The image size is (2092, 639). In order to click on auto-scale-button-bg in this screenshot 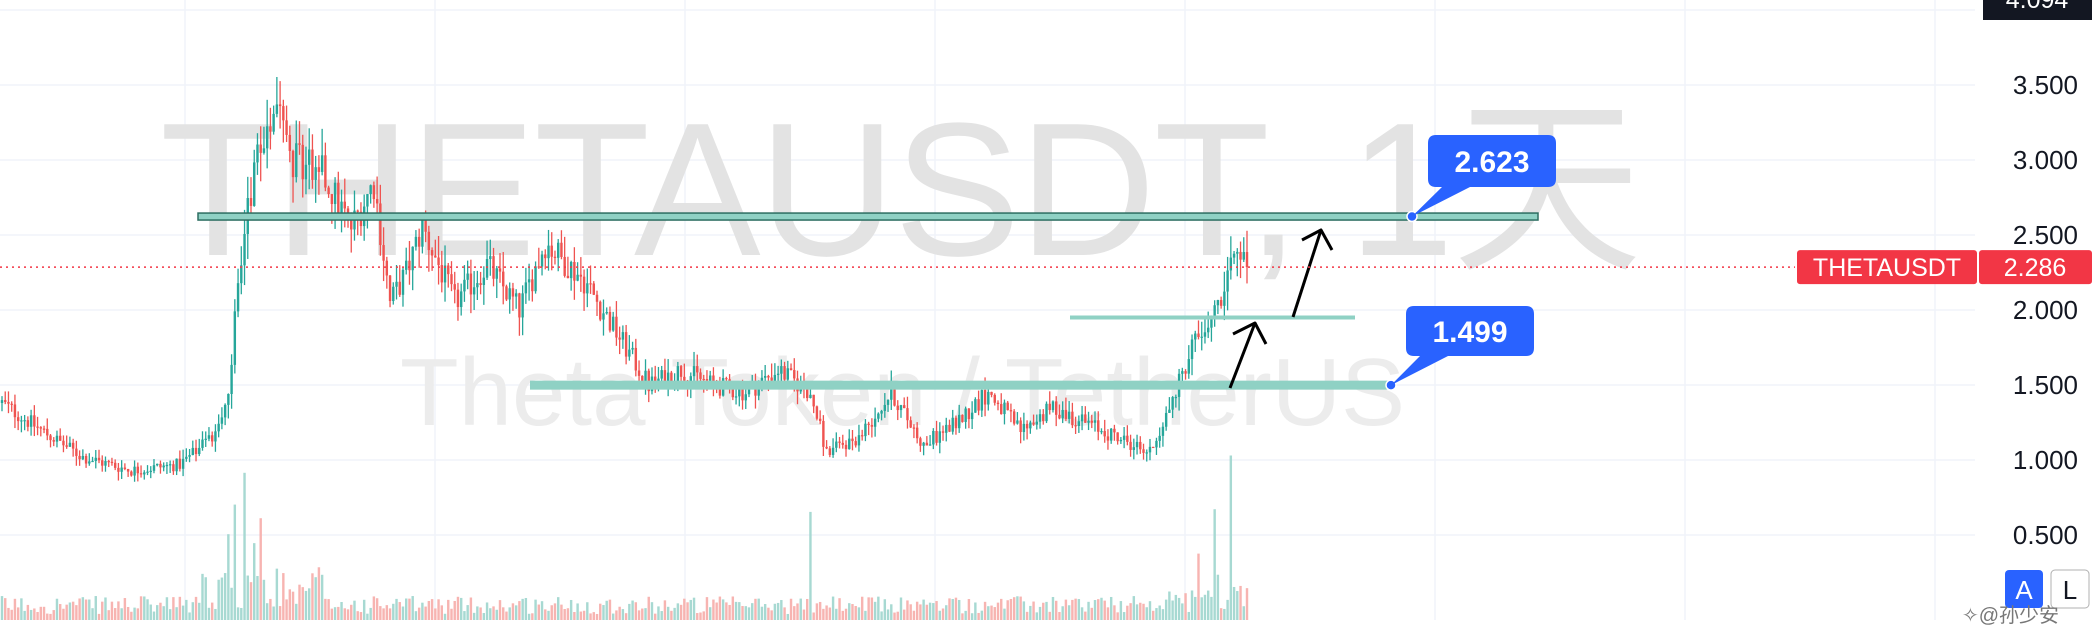, I will do `click(2024, 589)`.